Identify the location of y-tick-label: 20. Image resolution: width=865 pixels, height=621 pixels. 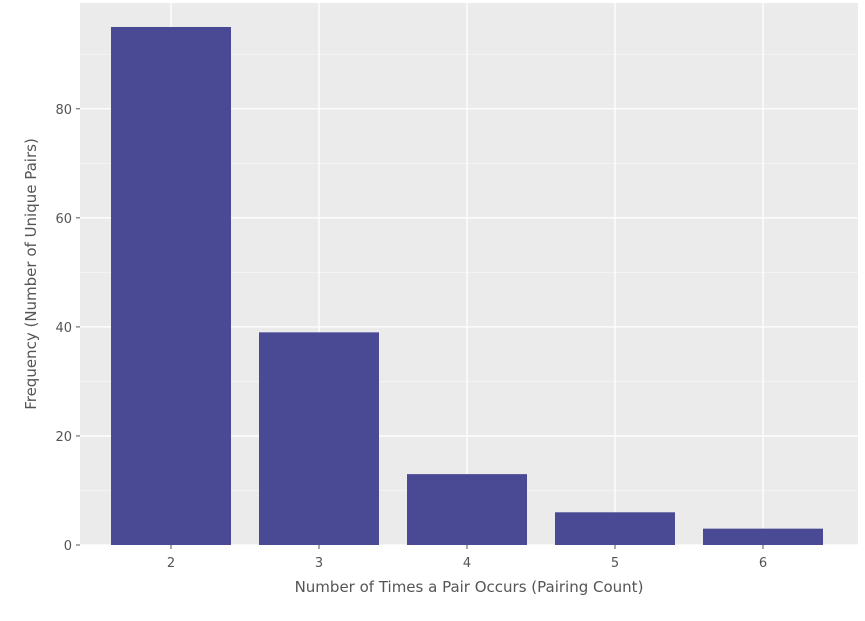
(63, 437).